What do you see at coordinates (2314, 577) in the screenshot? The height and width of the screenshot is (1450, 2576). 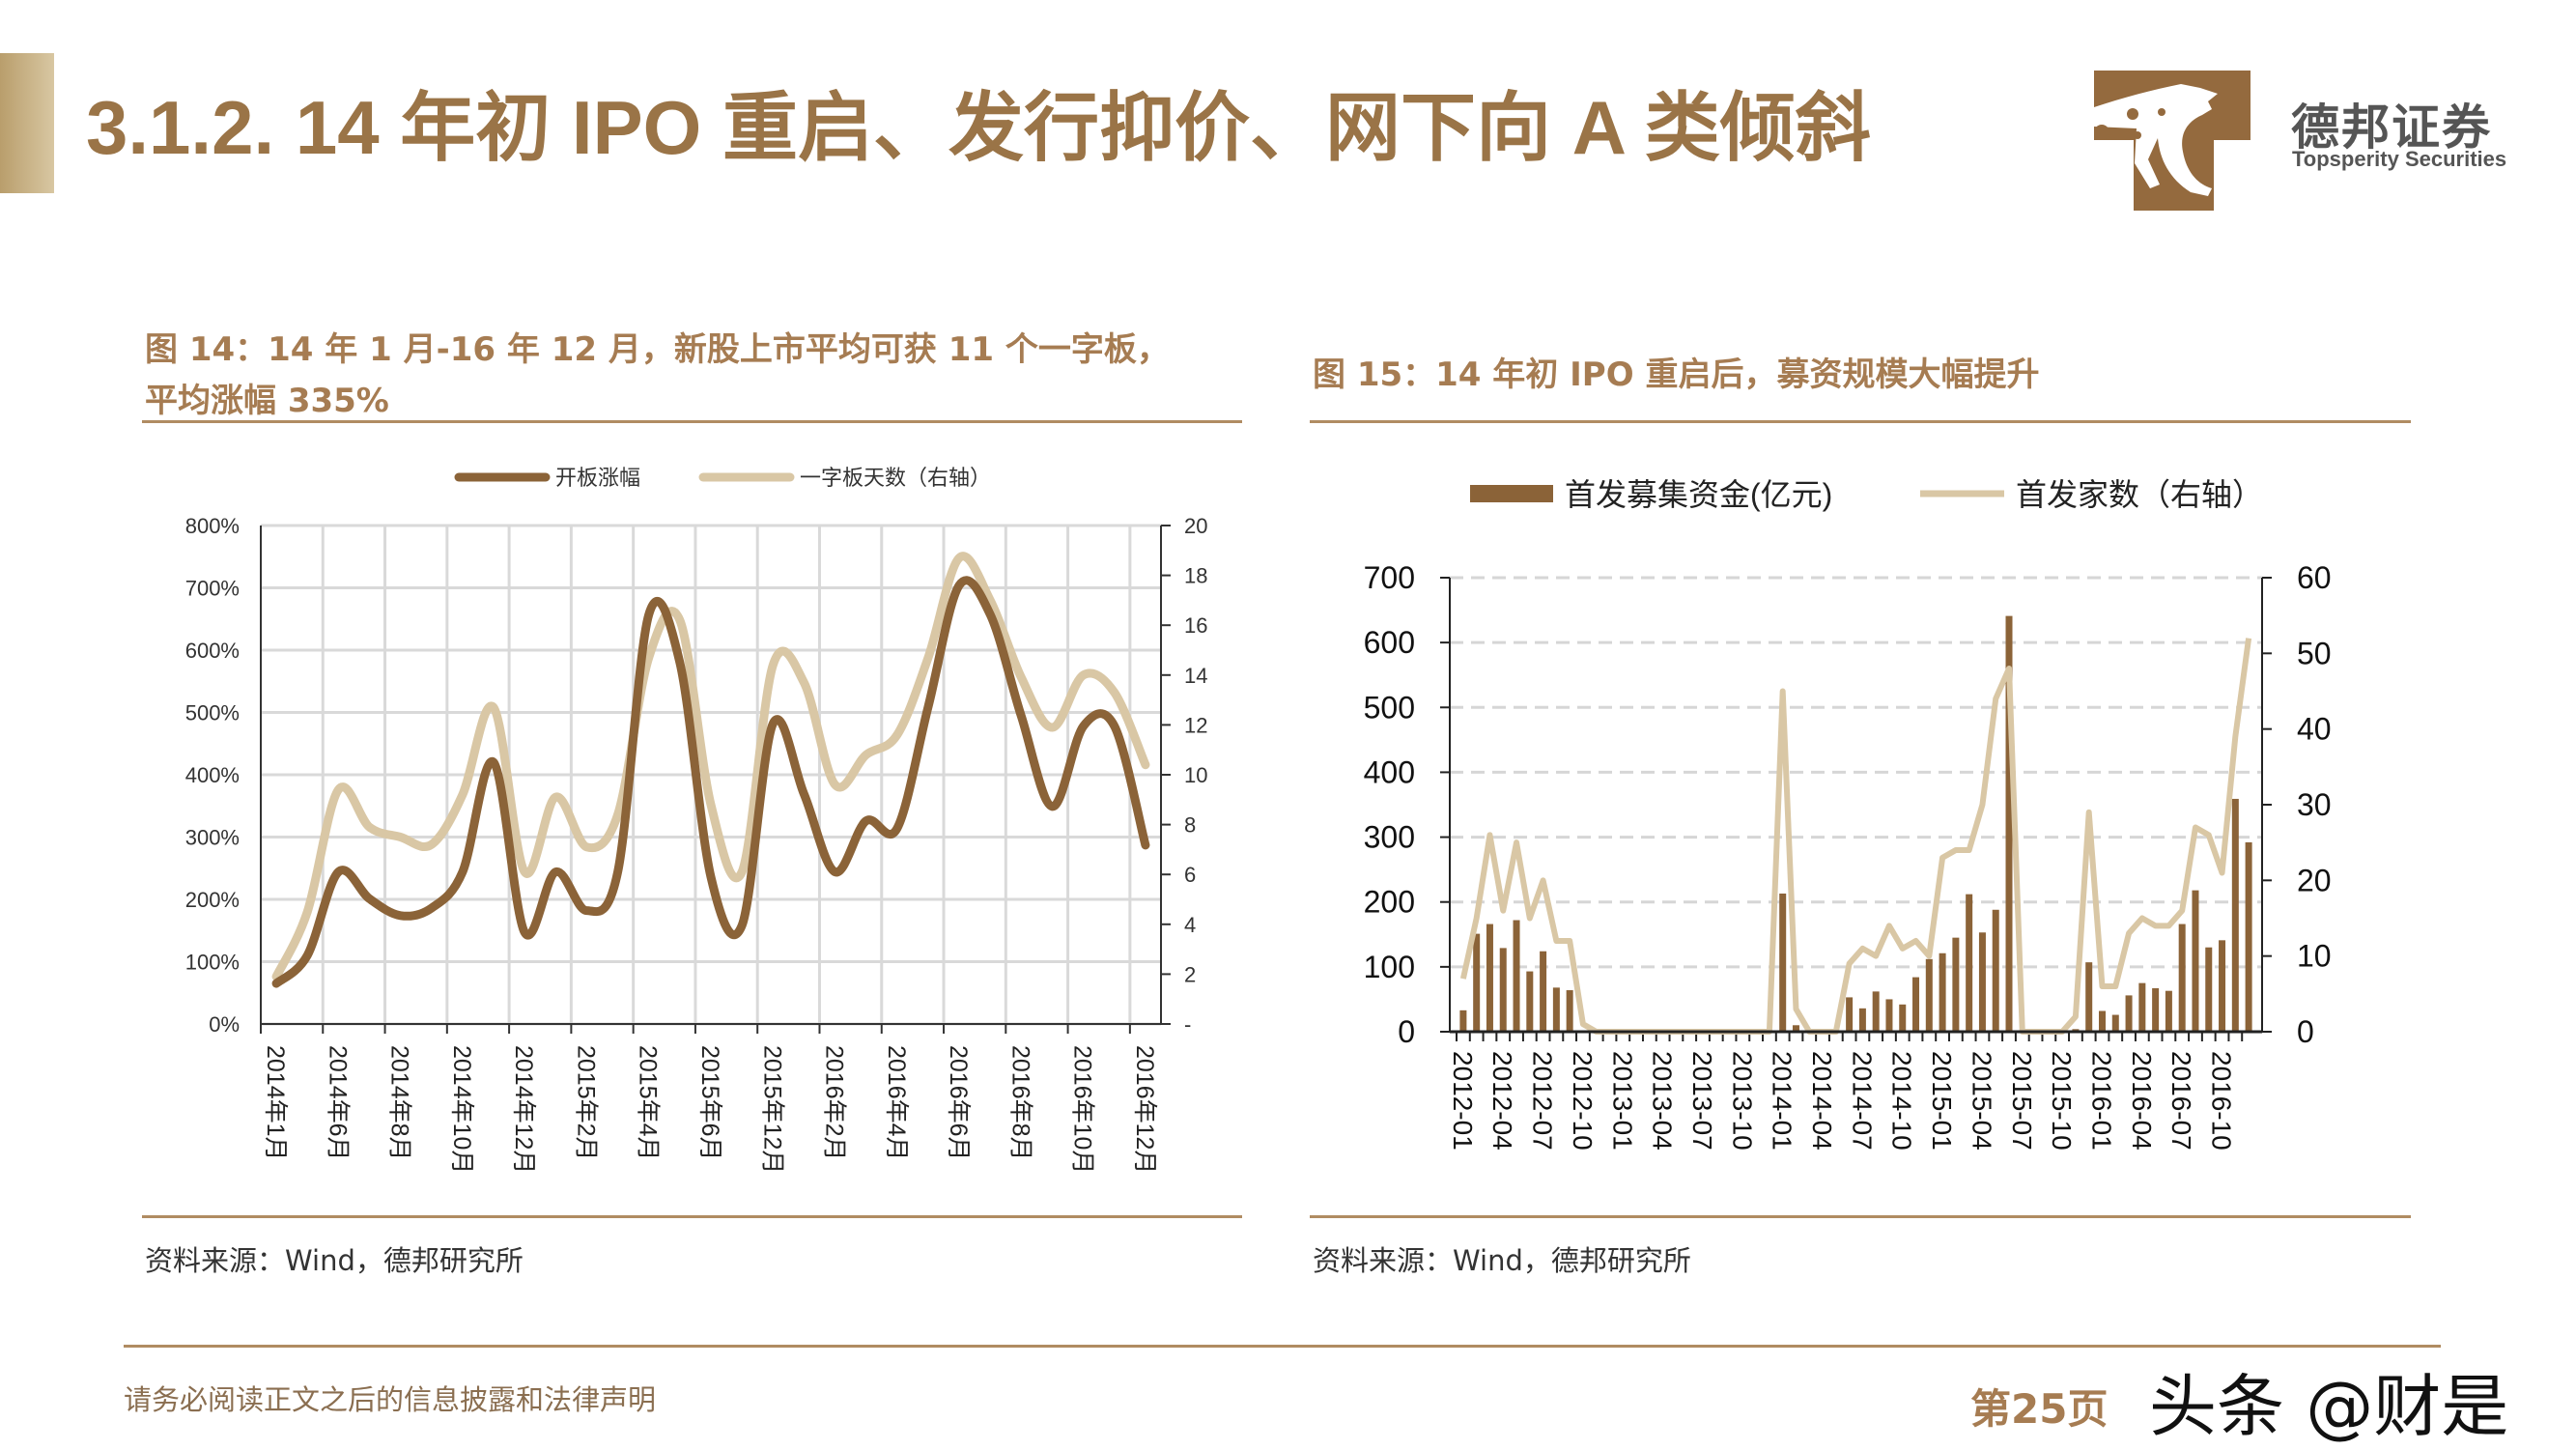 I see `y2-tick-label: 60` at bounding box center [2314, 577].